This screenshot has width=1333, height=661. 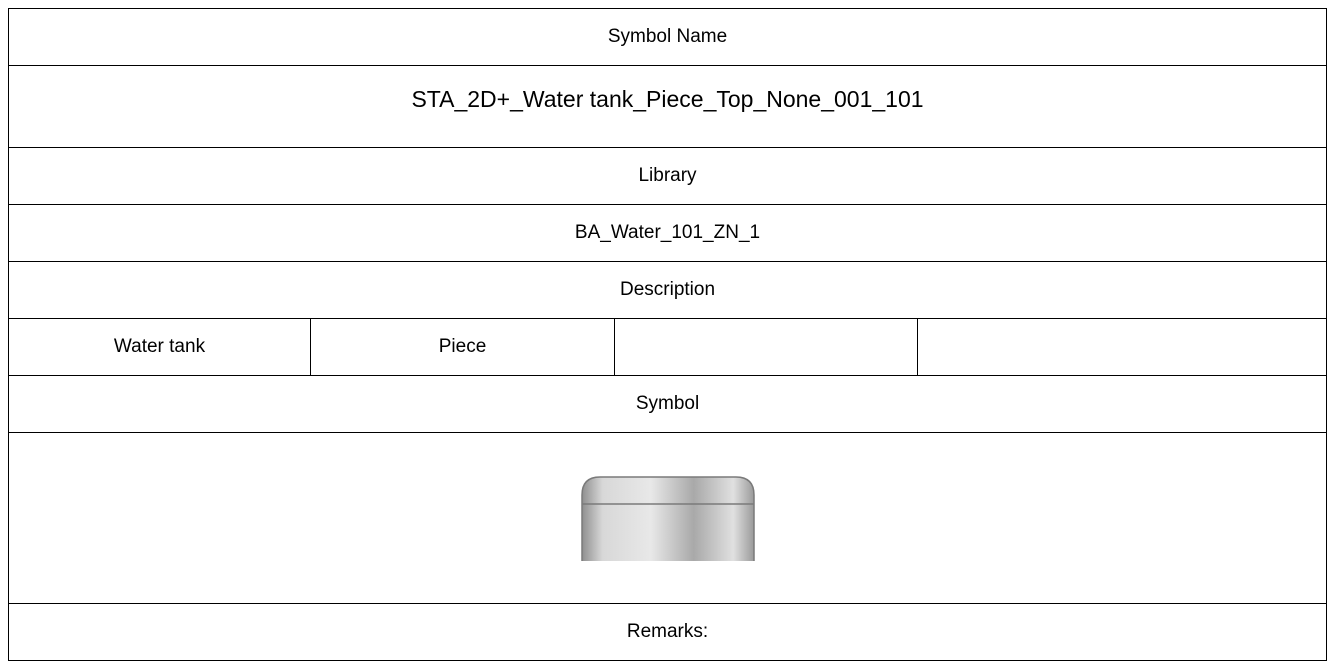 I want to click on description-label: Description, so click(x=667, y=290).